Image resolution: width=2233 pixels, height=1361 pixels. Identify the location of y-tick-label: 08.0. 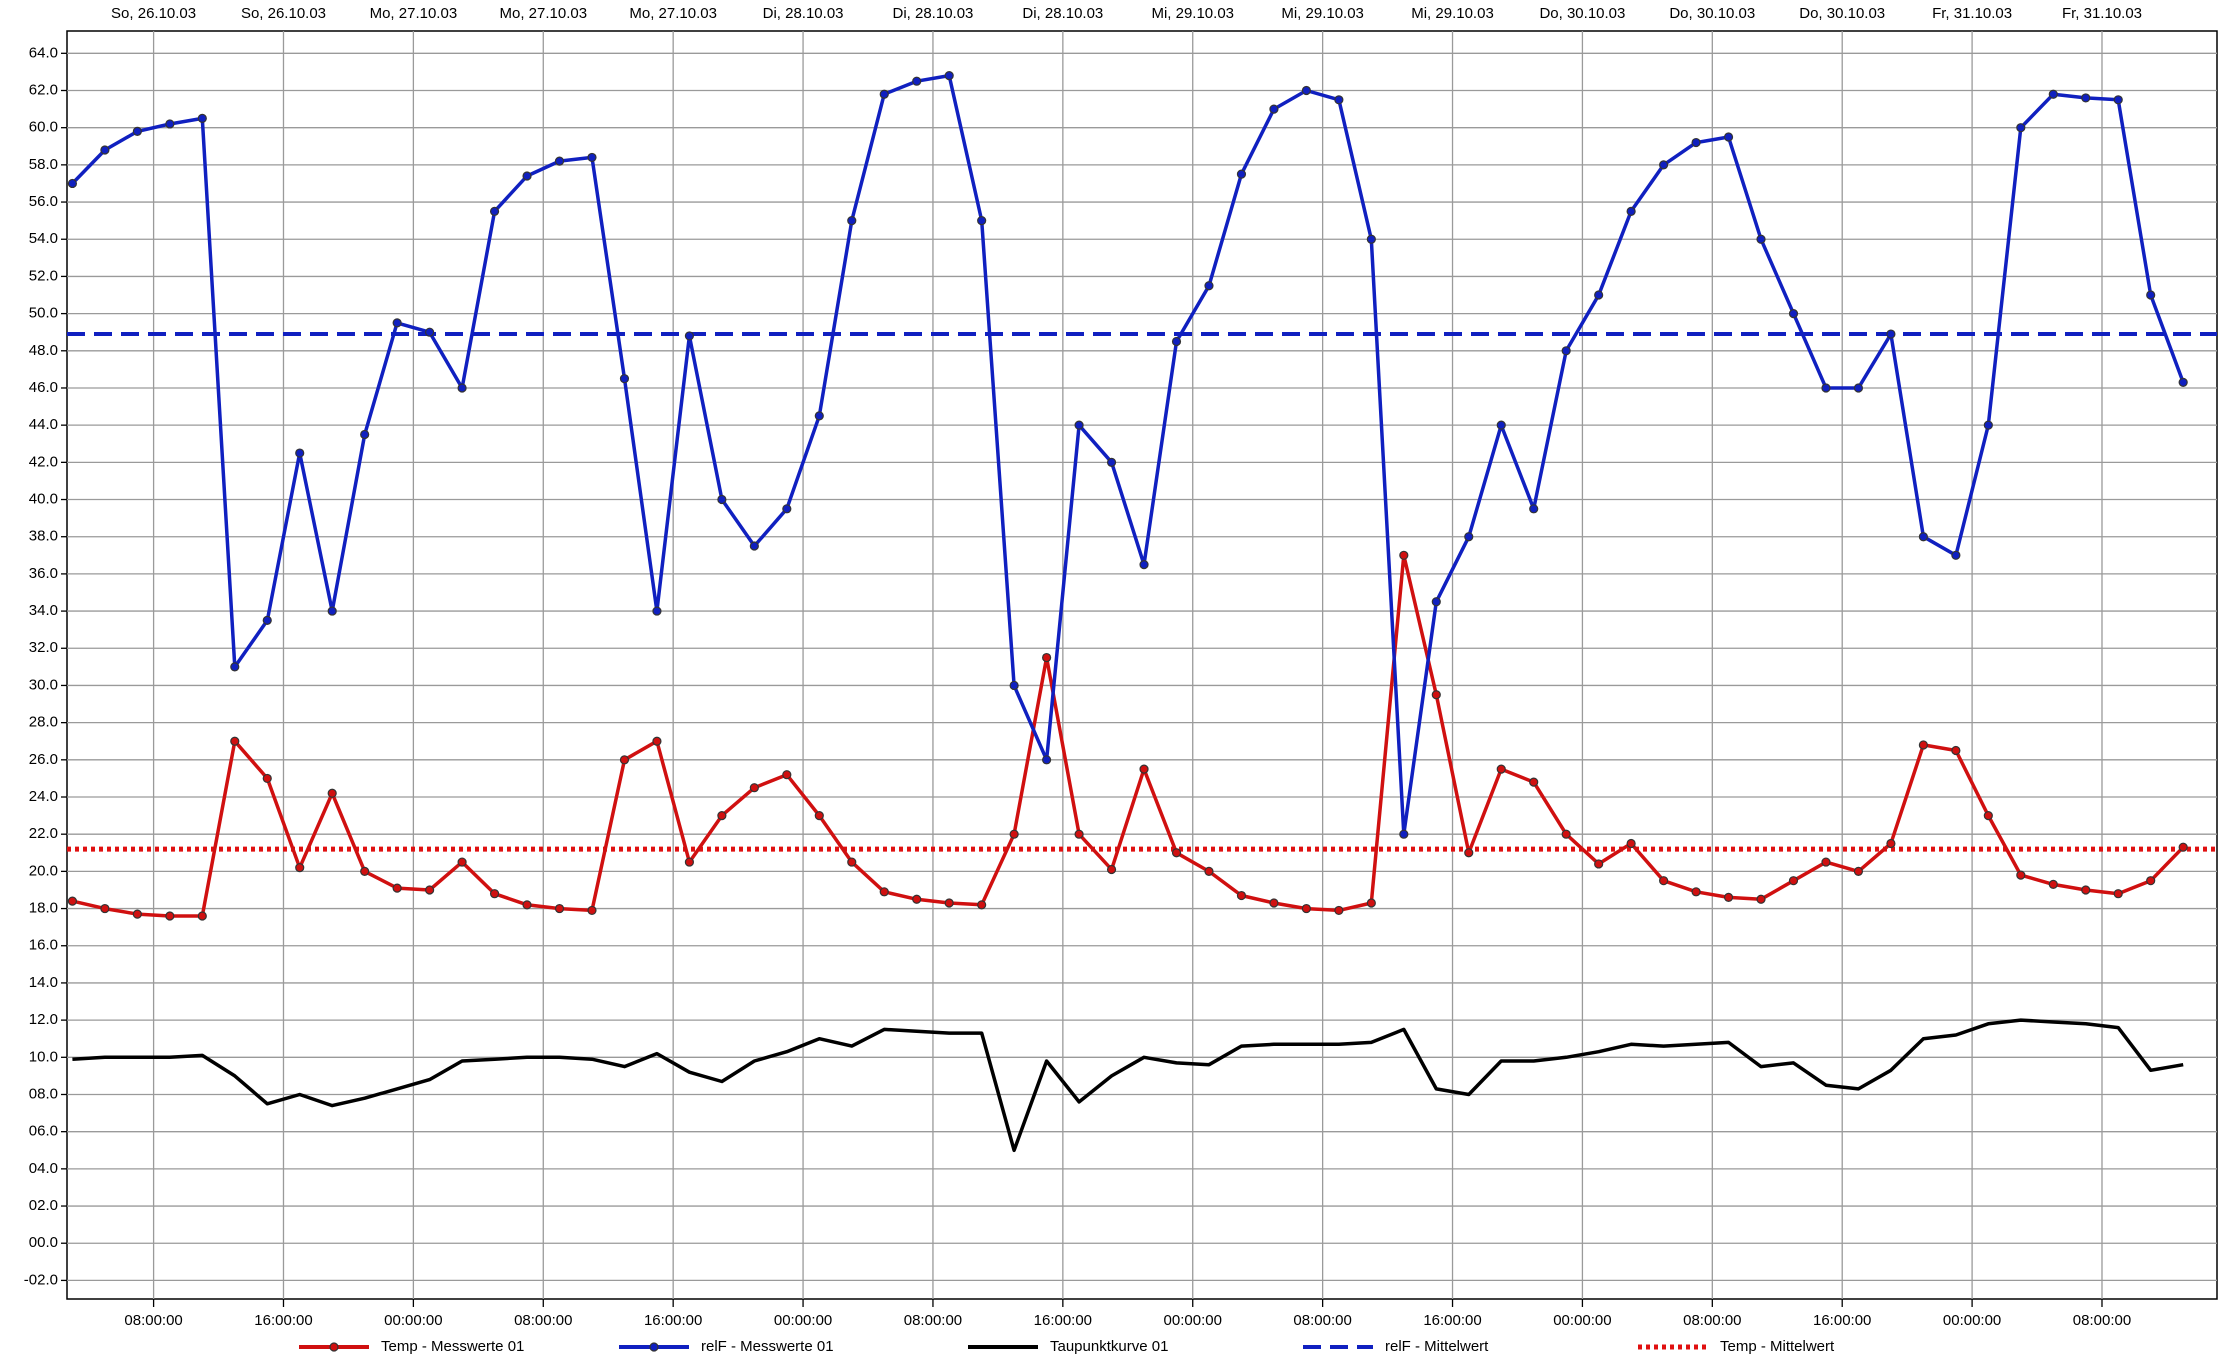
(43, 1093).